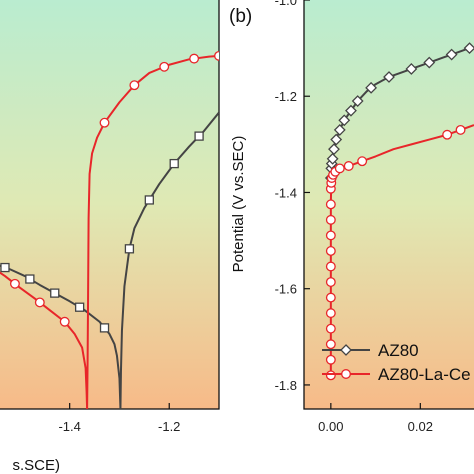 The height and width of the screenshot is (474, 474). I want to click on panel-a-x-axis-title: s.SCE), so click(36, 465).